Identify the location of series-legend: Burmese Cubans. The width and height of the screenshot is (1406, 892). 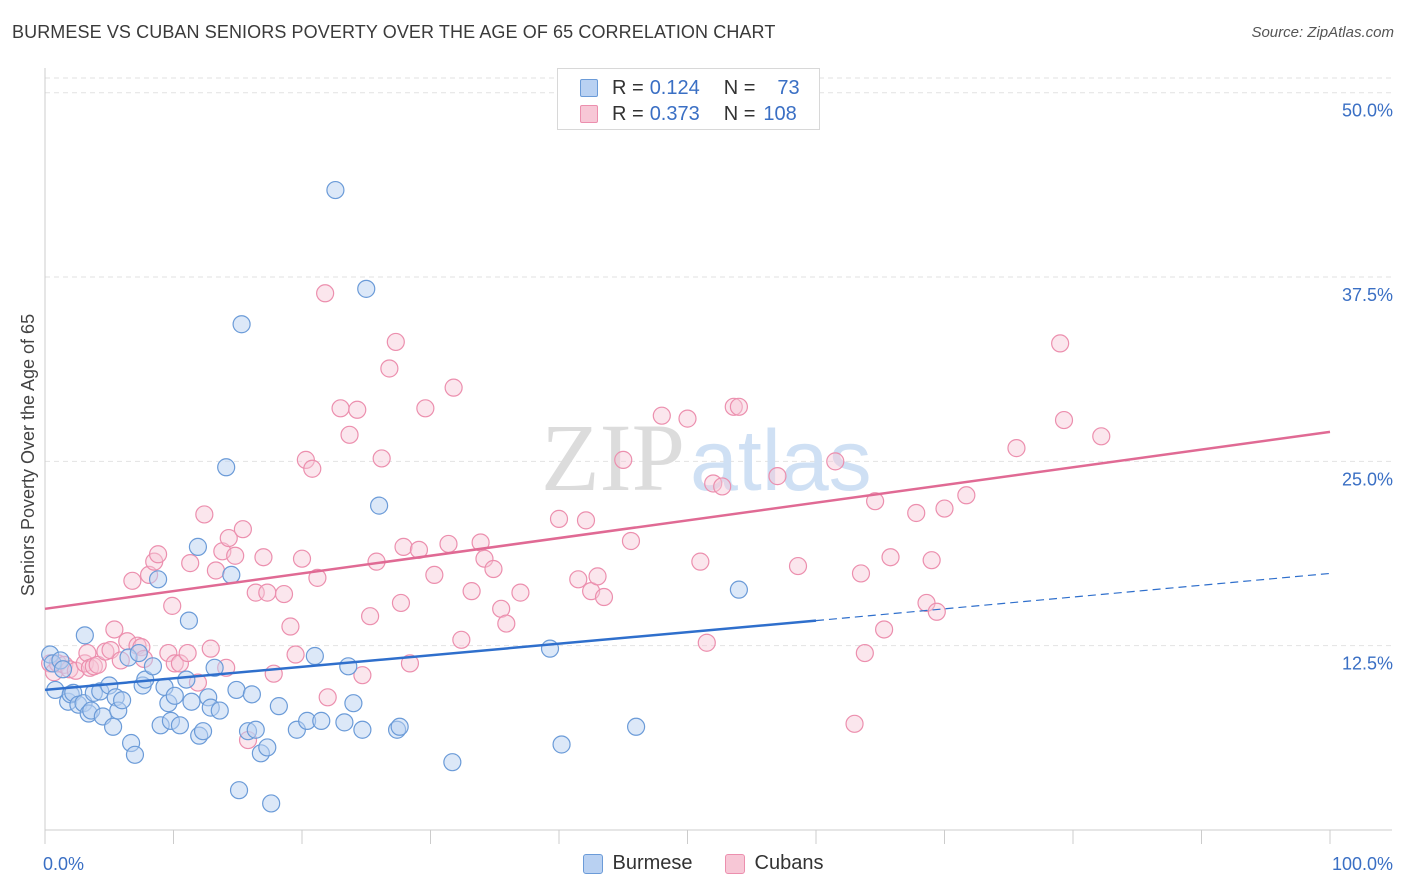
(703, 863).